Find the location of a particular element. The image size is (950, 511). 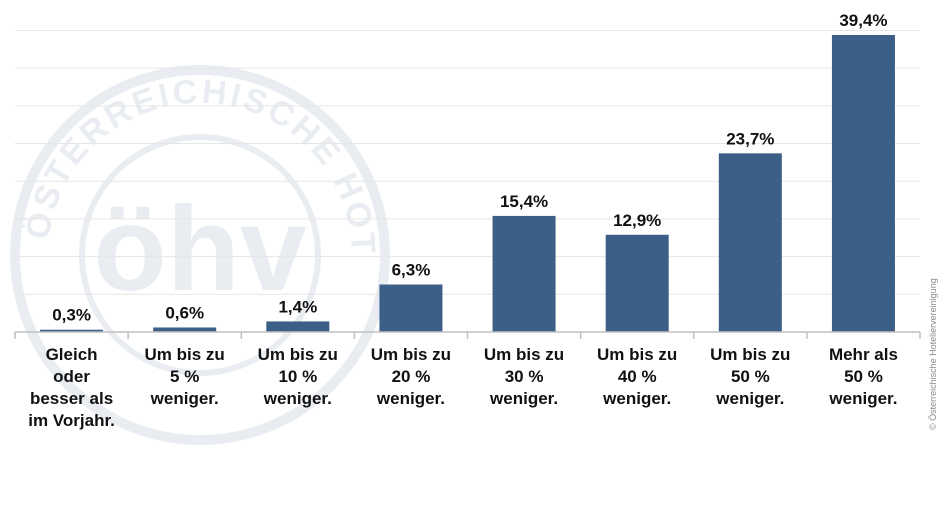

watermark-inner-ring is located at coordinates (200, 255).